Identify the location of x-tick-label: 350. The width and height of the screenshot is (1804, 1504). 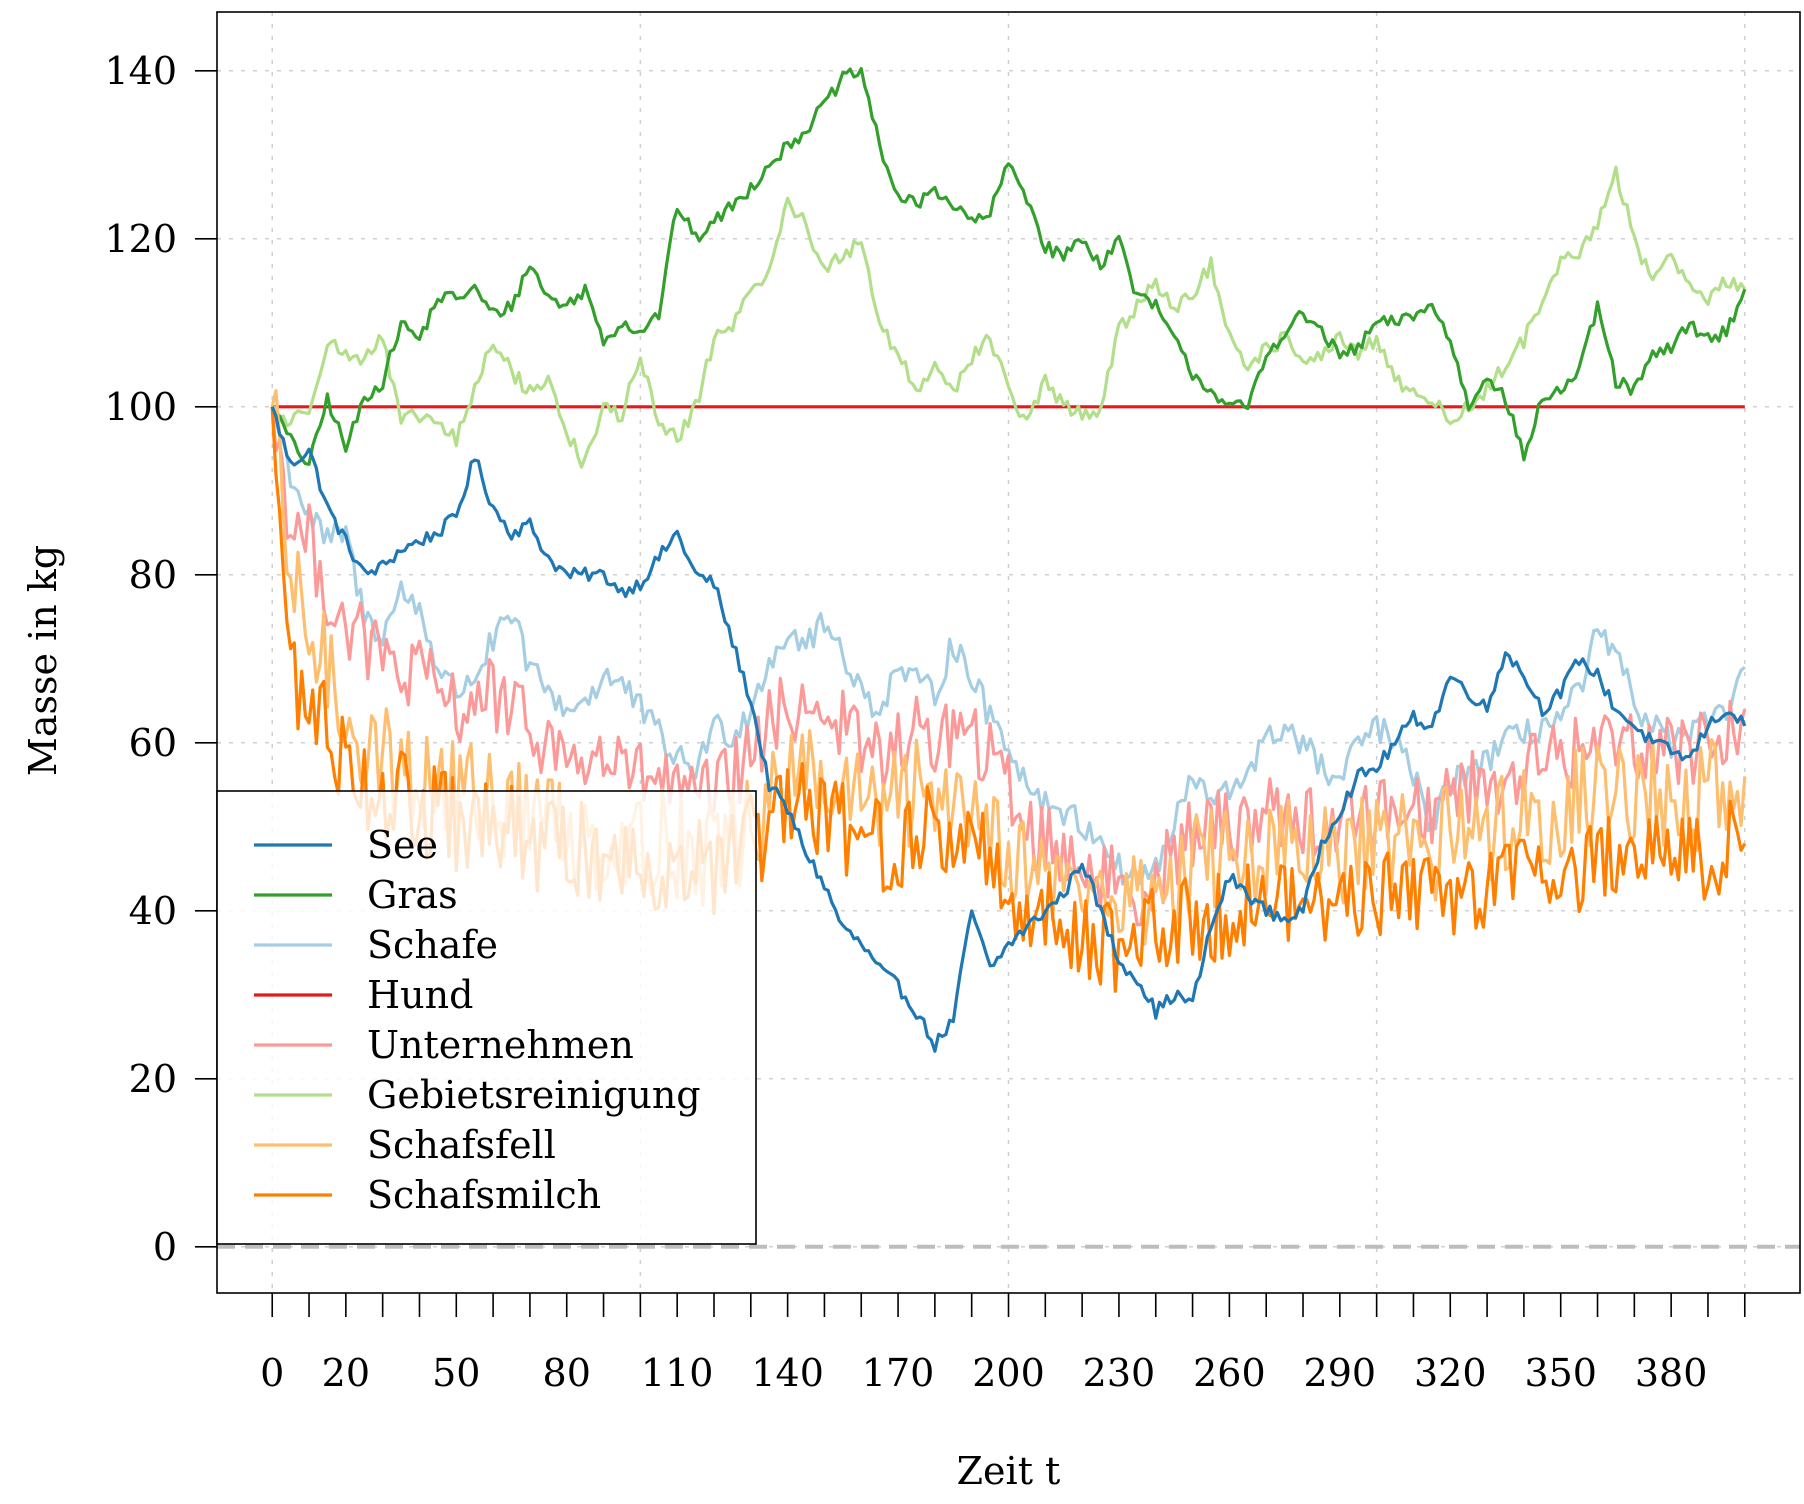
(1560, 1373).